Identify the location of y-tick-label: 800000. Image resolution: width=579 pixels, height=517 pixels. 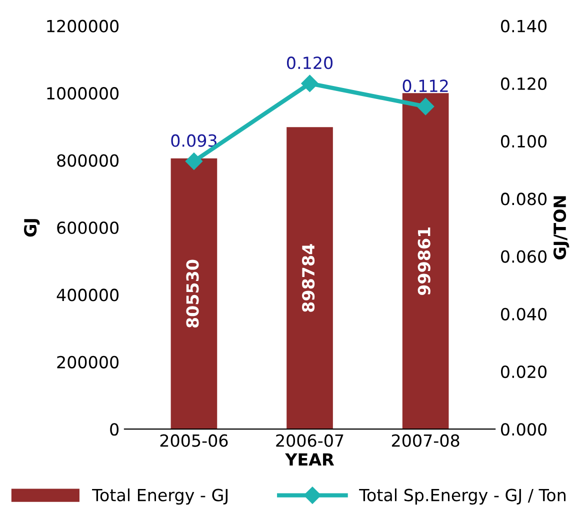
(88, 160).